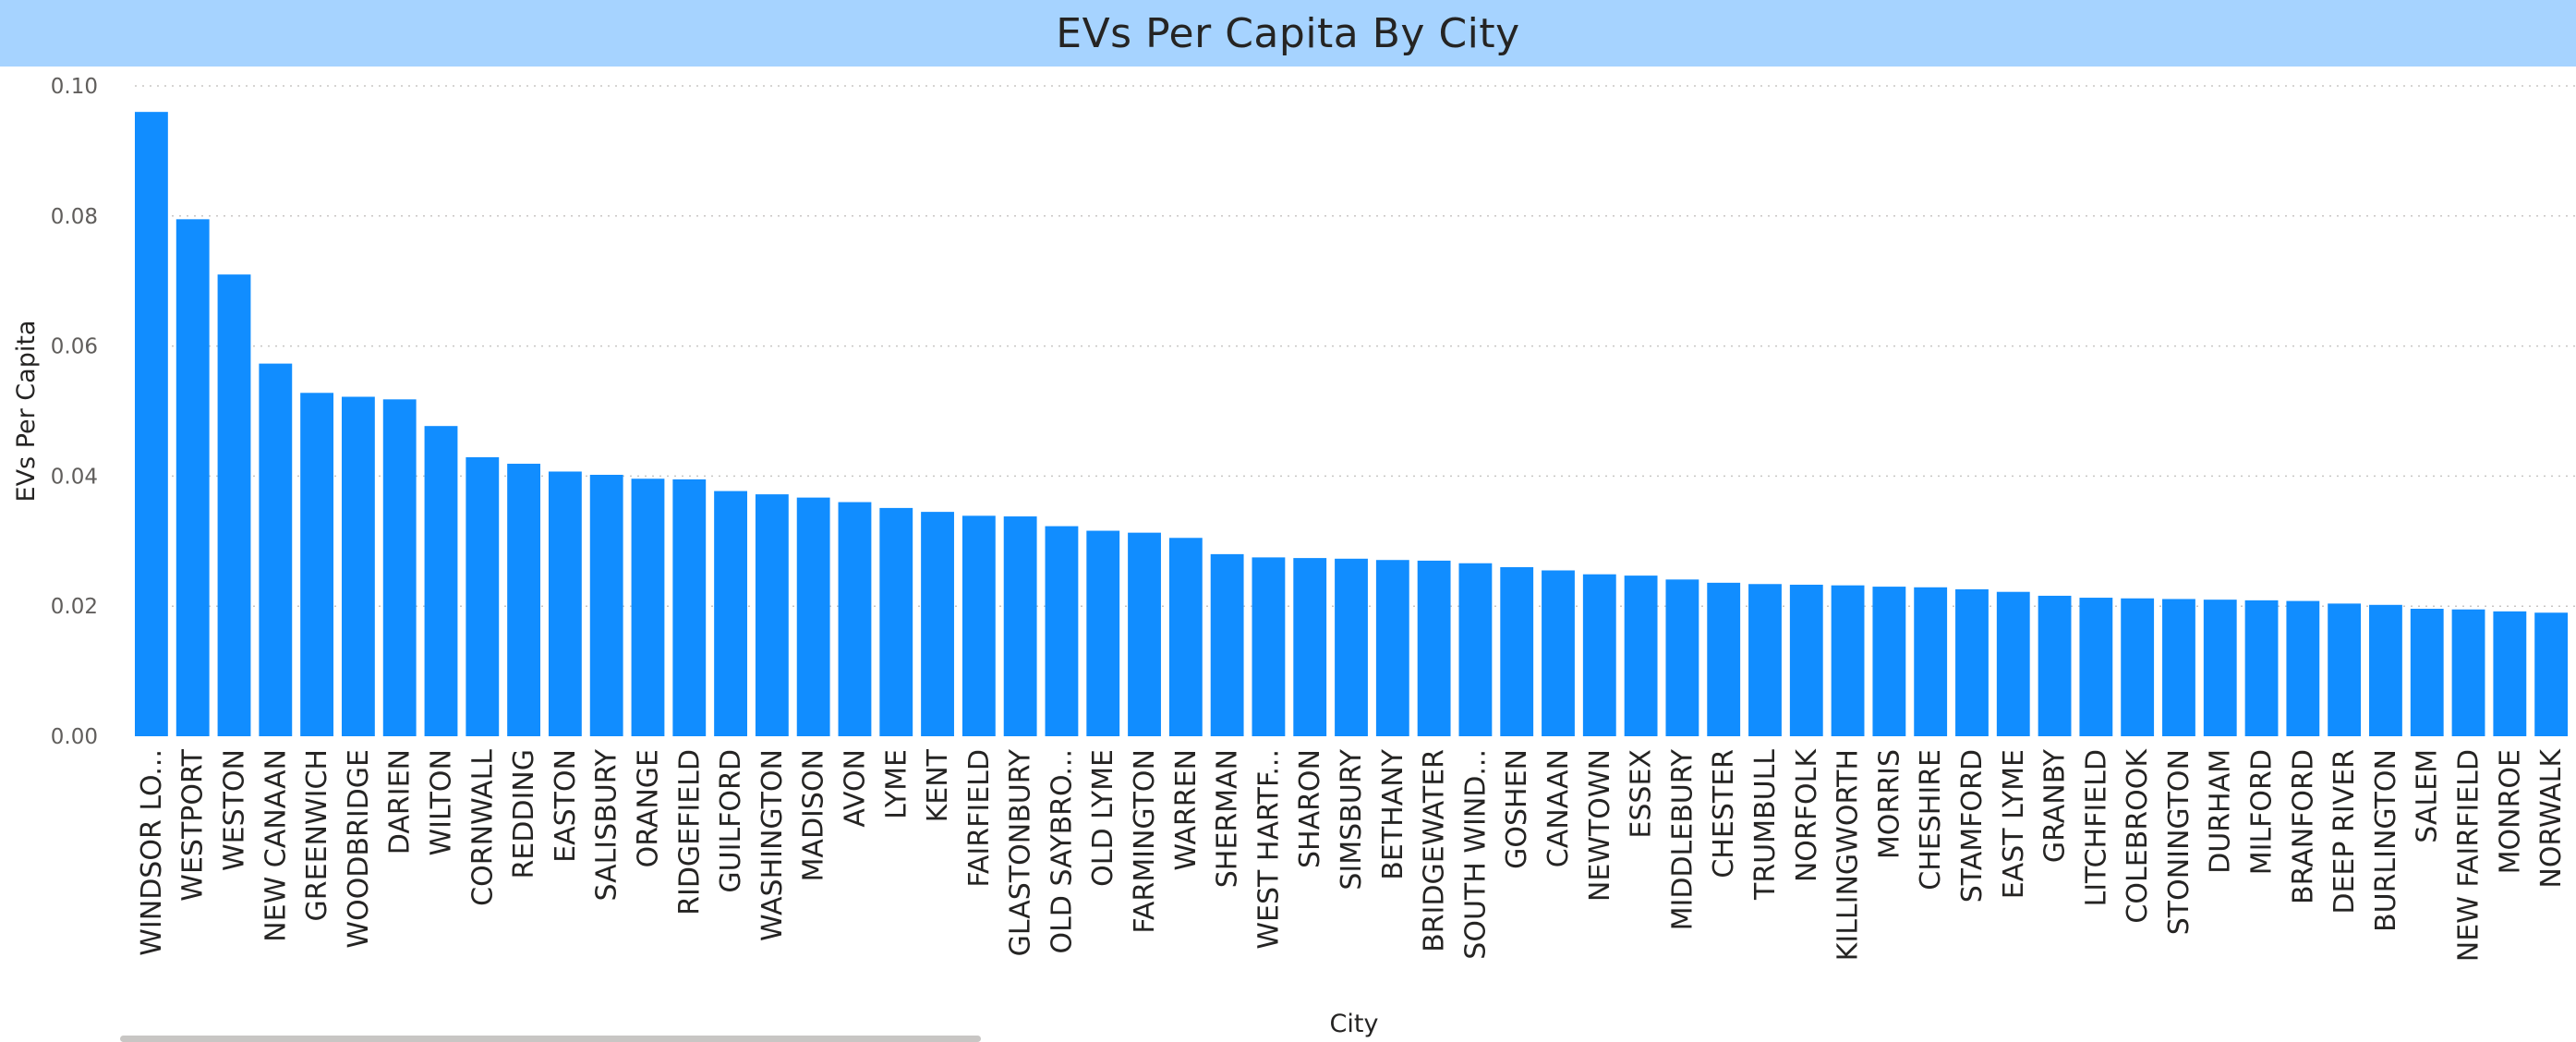 This screenshot has height=1042, width=2576. Describe the element at coordinates (482, 827) in the screenshot. I see `x-category-label: CORNWALL` at that location.